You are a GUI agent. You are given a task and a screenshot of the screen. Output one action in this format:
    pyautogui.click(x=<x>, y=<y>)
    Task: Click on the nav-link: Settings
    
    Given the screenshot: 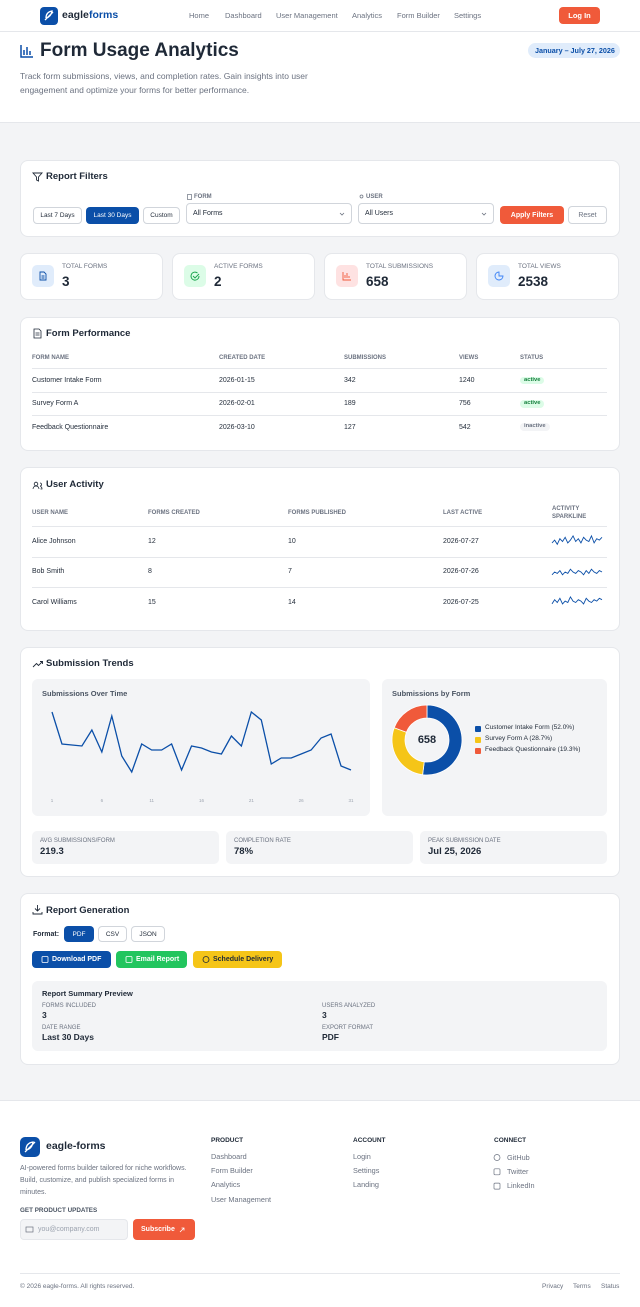 What is the action you would take?
    pyautogui.click(x=468, y=16)
    